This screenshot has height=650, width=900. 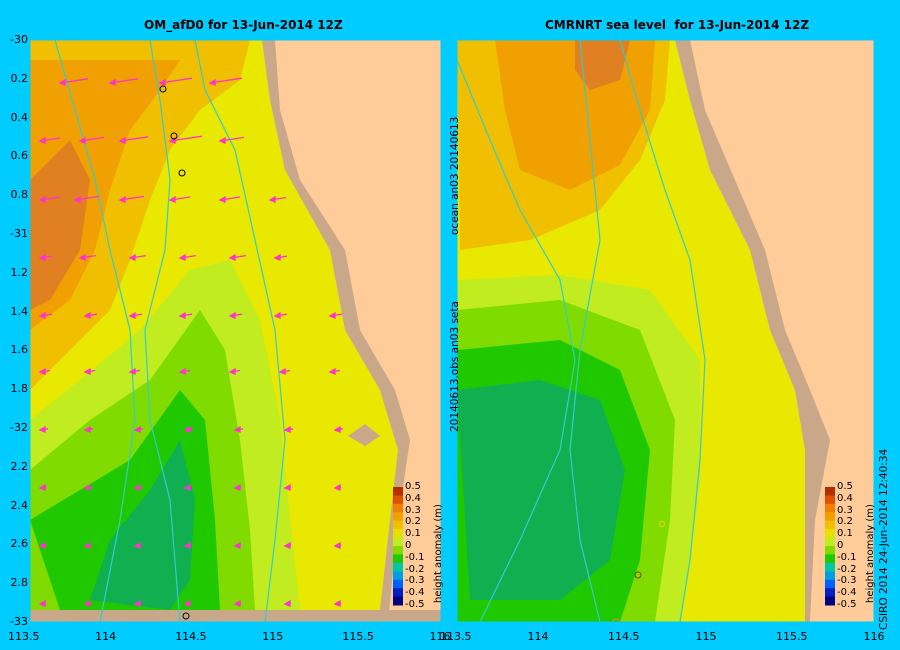 I want to click on colorbar-title: height anomaly (m), so click(x=438, y=553).